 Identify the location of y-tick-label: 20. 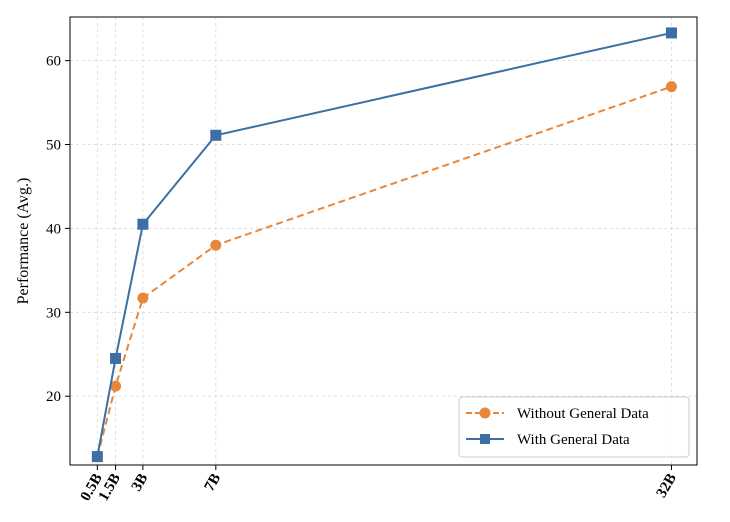
(53, 397).